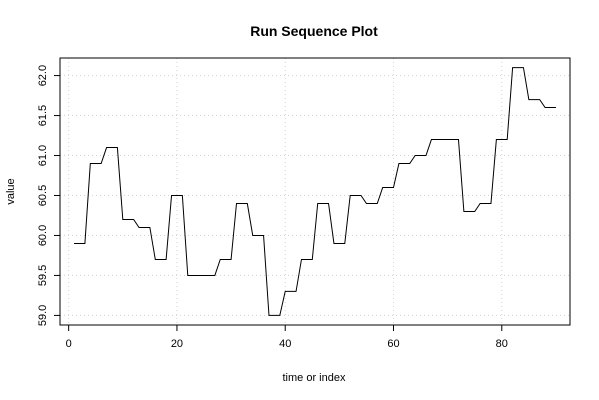 Image resolution: width=599 pixels, height=400 pixels. I want to click on chart-title: Run Sequence Plot, so click(314, 31).